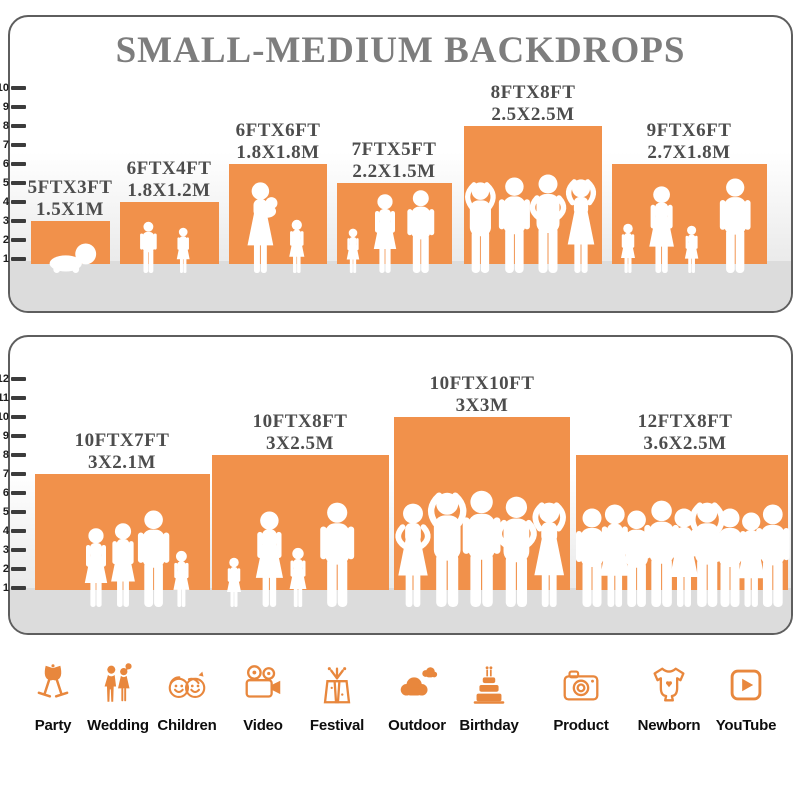 The image size is (800, 800). Describe the element at coordinates (337, 685) in the screenshot. I see `gift-box-icon` at that location.